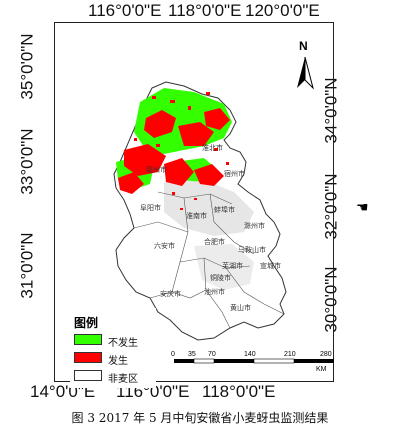 Image resolution: width=400 pixels, height=431 pixels. What do you see at coordinates (205, 10) in the screenshot?
I see `top-coord-118: 118°0'0"E` at bounding box center [205, 10].